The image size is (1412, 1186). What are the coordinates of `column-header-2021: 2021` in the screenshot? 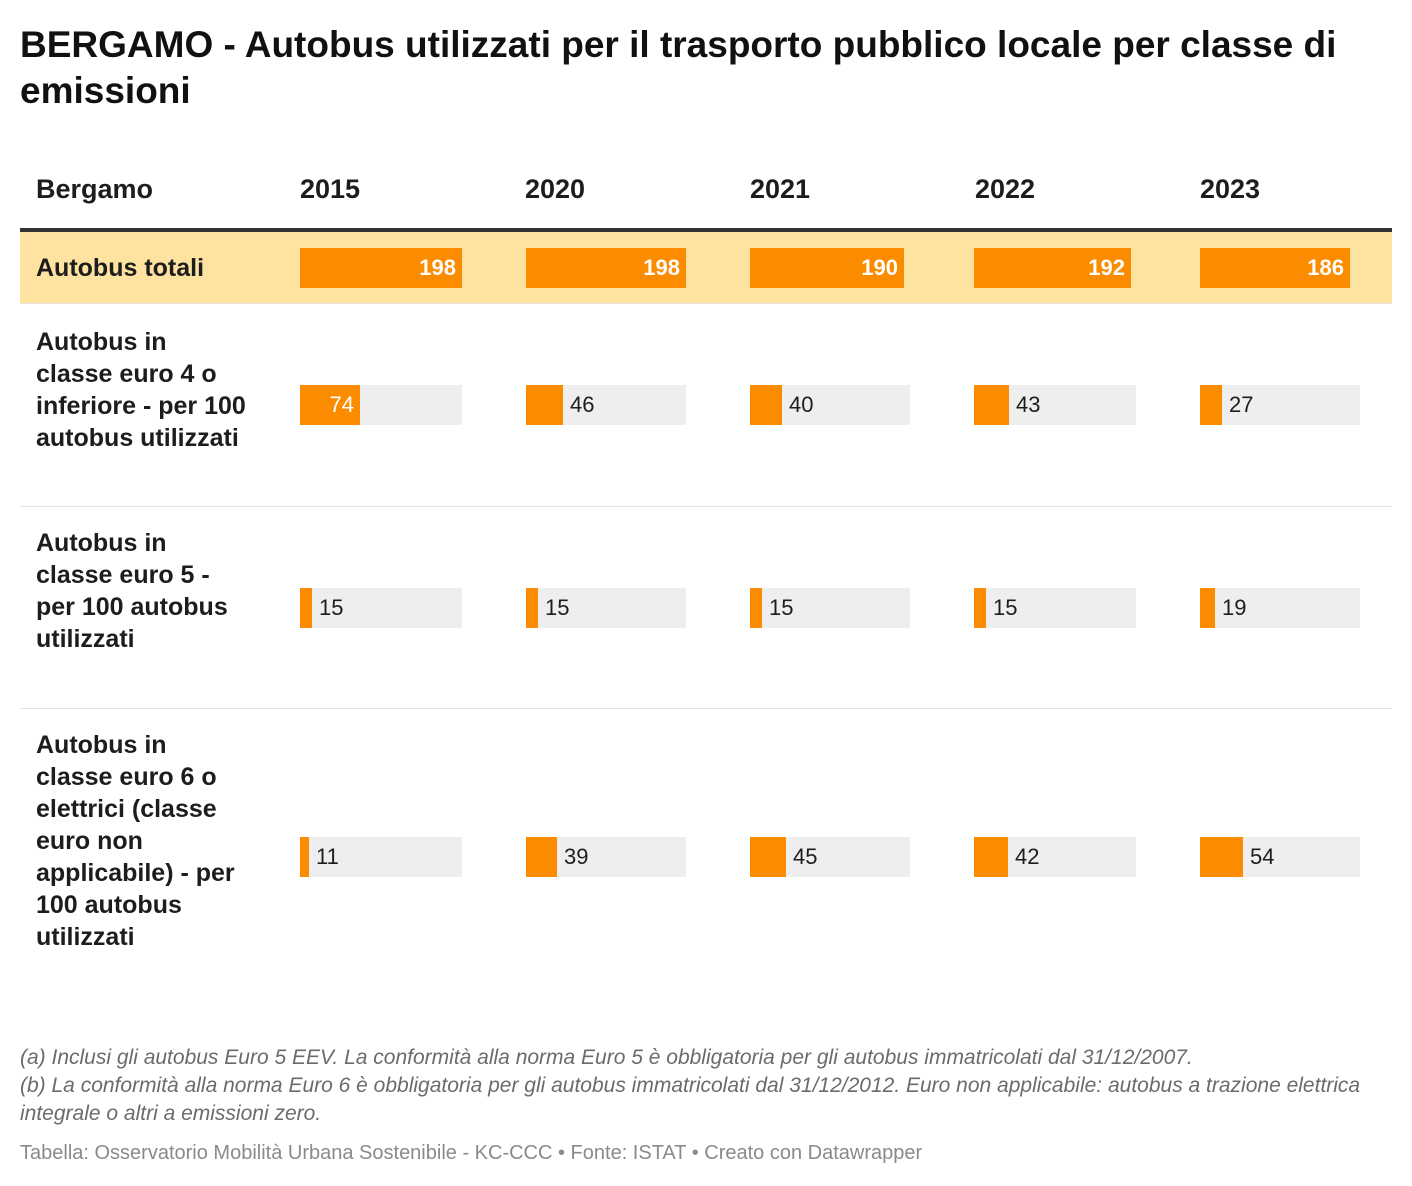 It's located at (780, 189).